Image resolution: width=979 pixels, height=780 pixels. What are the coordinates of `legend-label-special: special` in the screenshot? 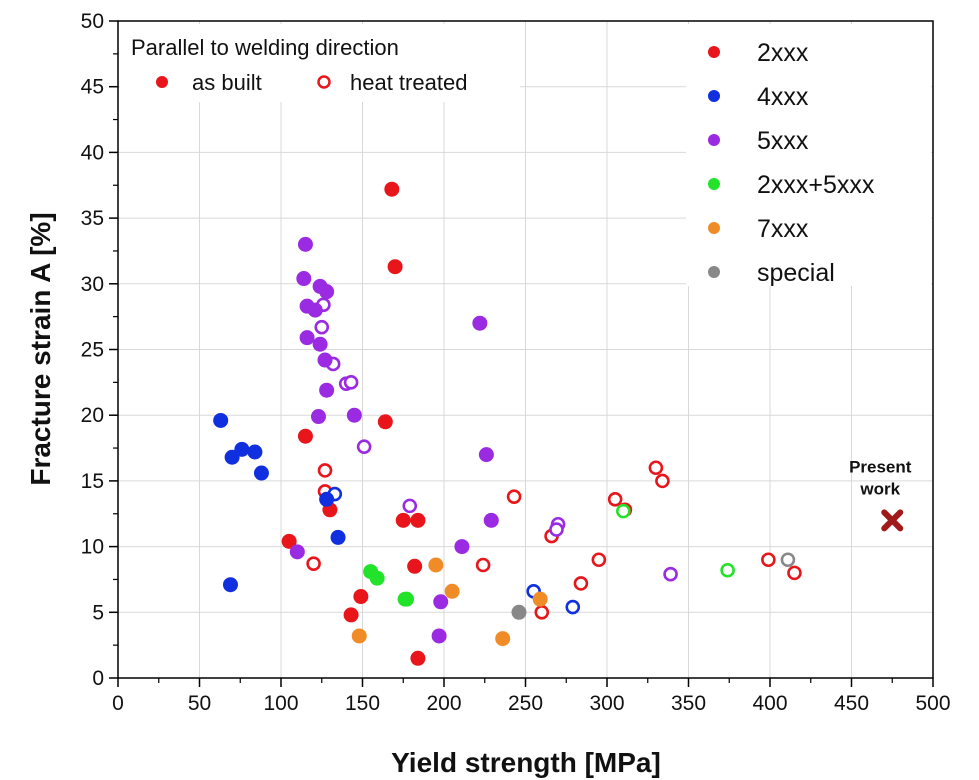 It's located at (796, 273).